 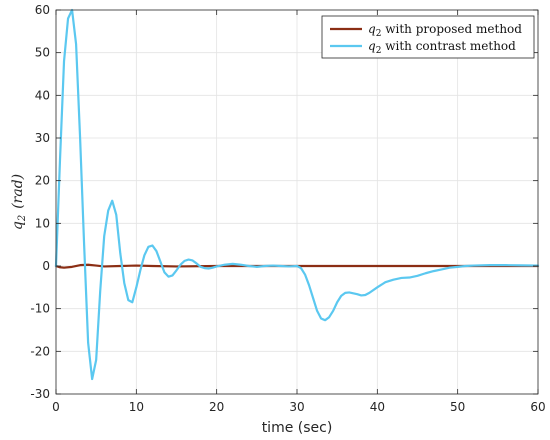 I want to click on x-tick-label: 60, so click(x=537, y=407).